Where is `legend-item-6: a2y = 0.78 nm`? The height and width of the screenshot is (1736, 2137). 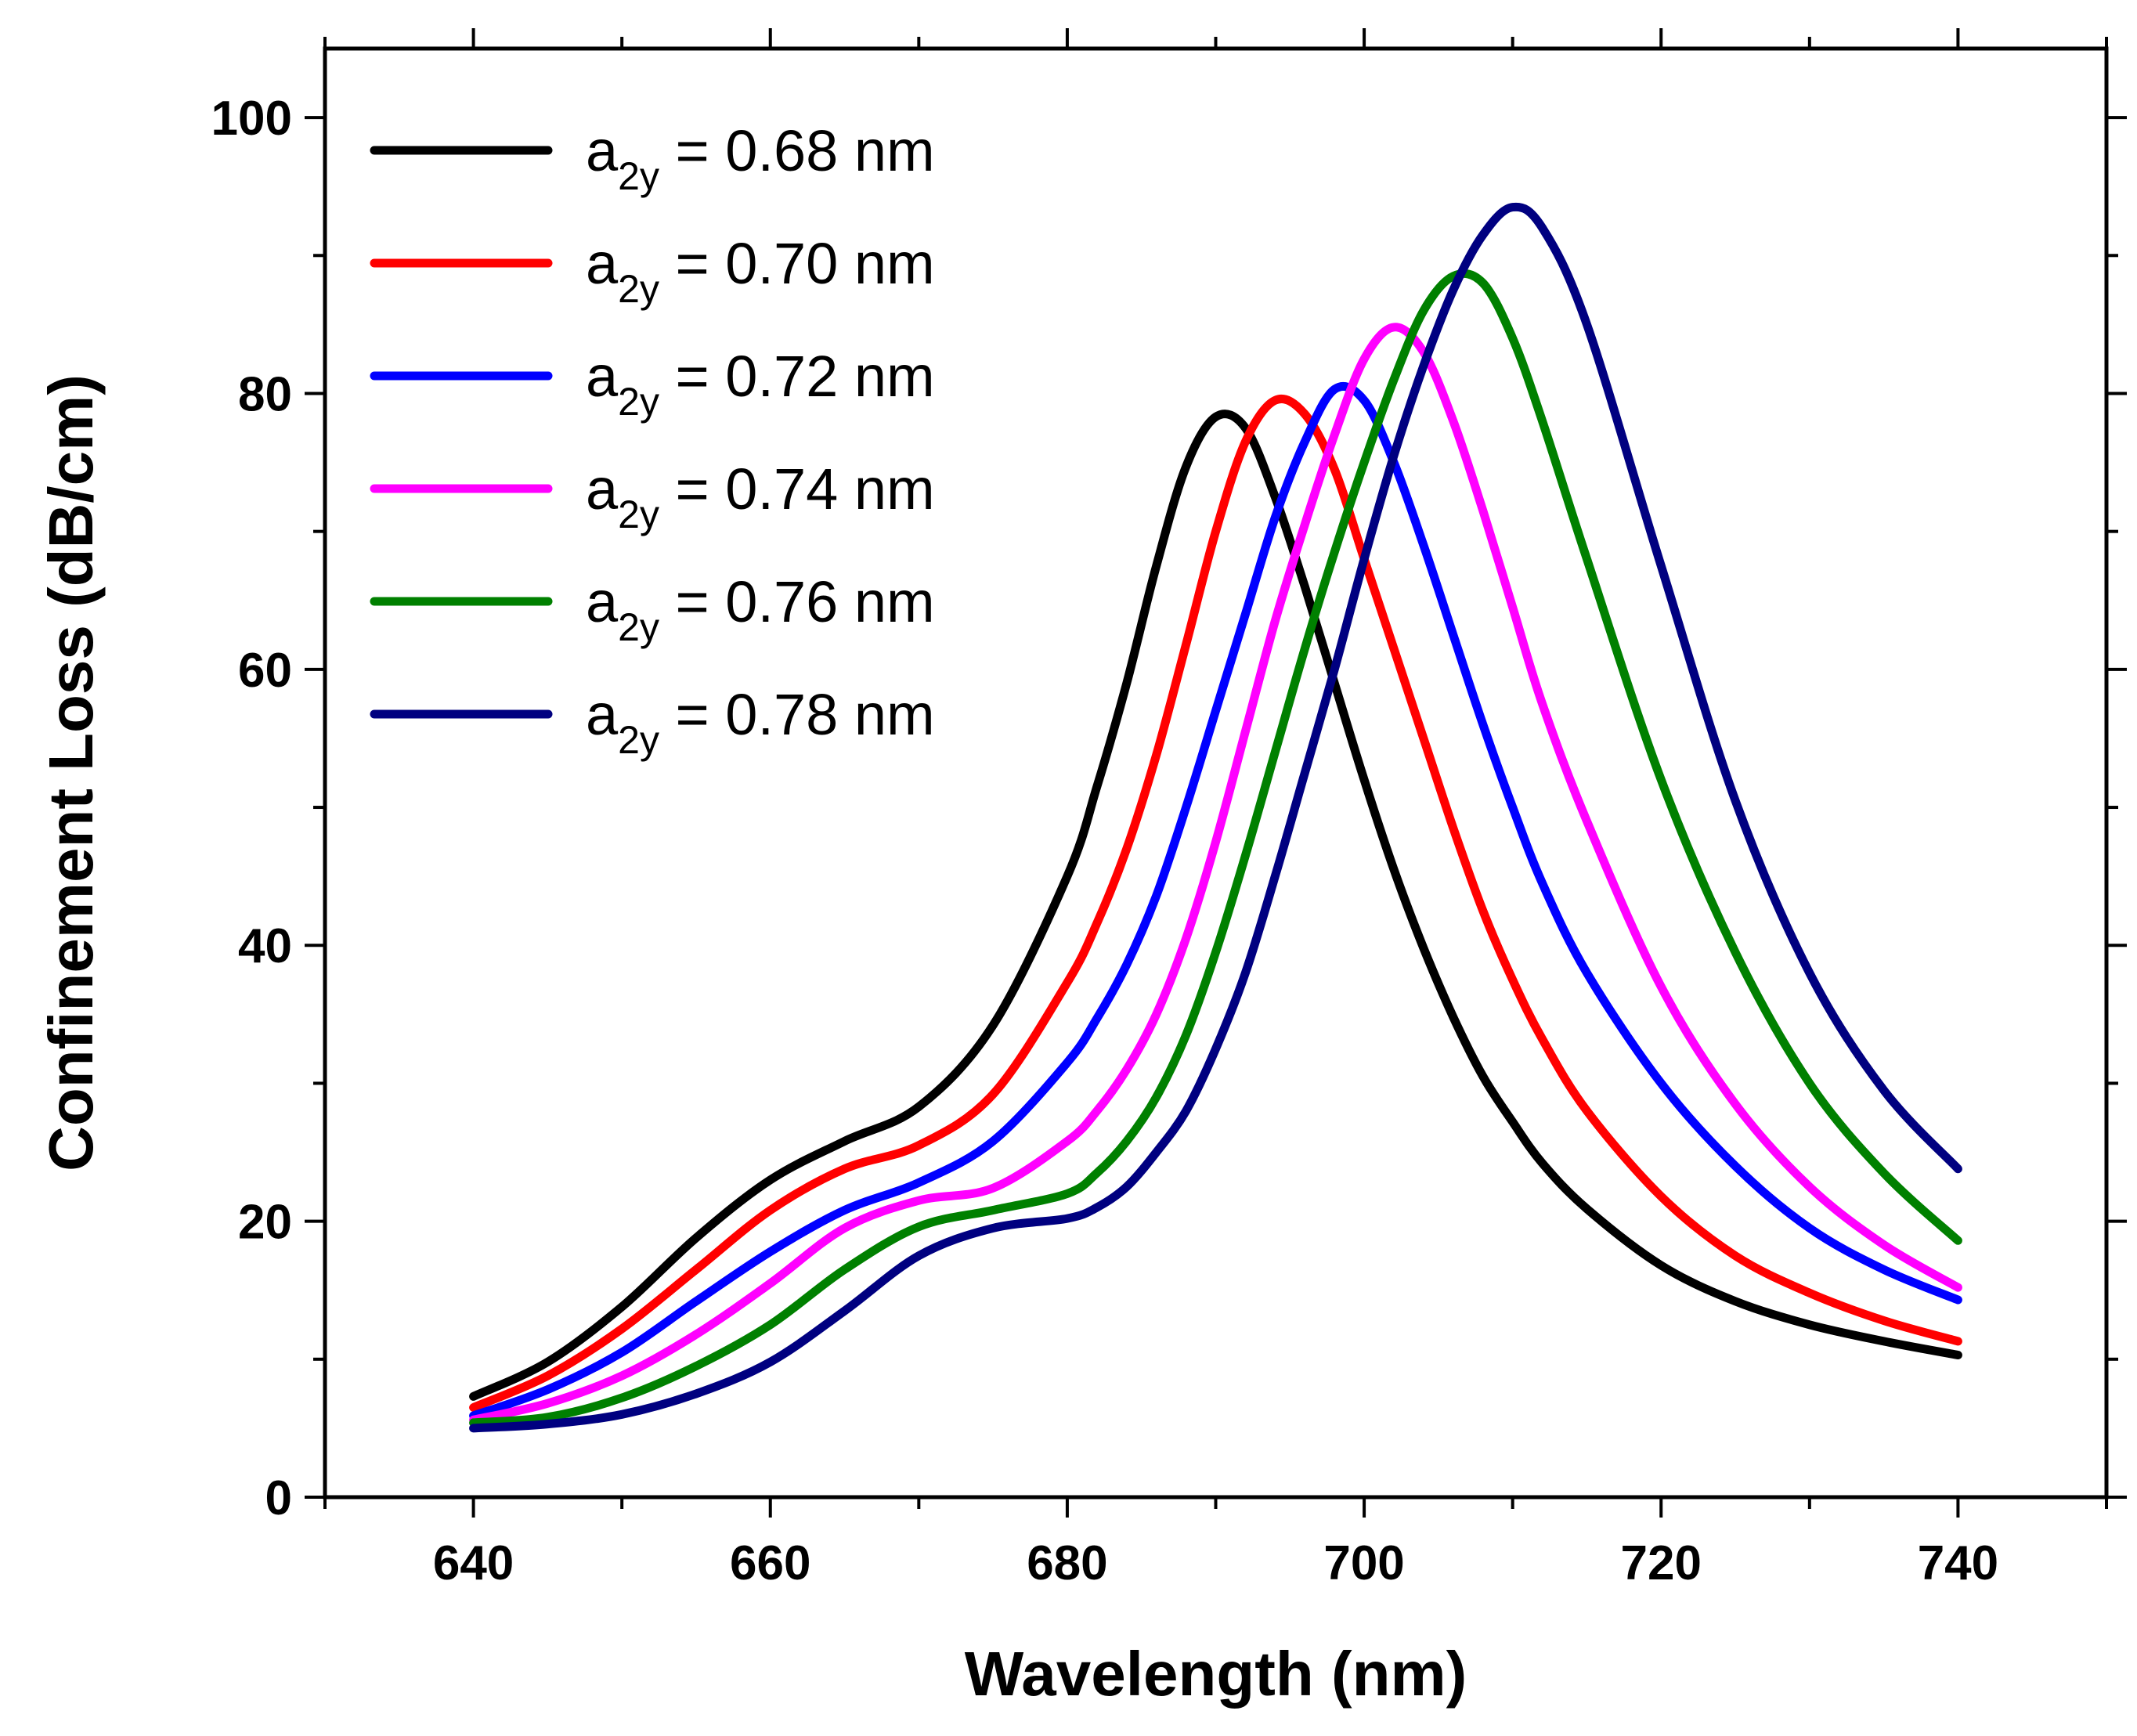 legend-item-6: a2y = 0.78 nm is located at coordinates (652, 722).